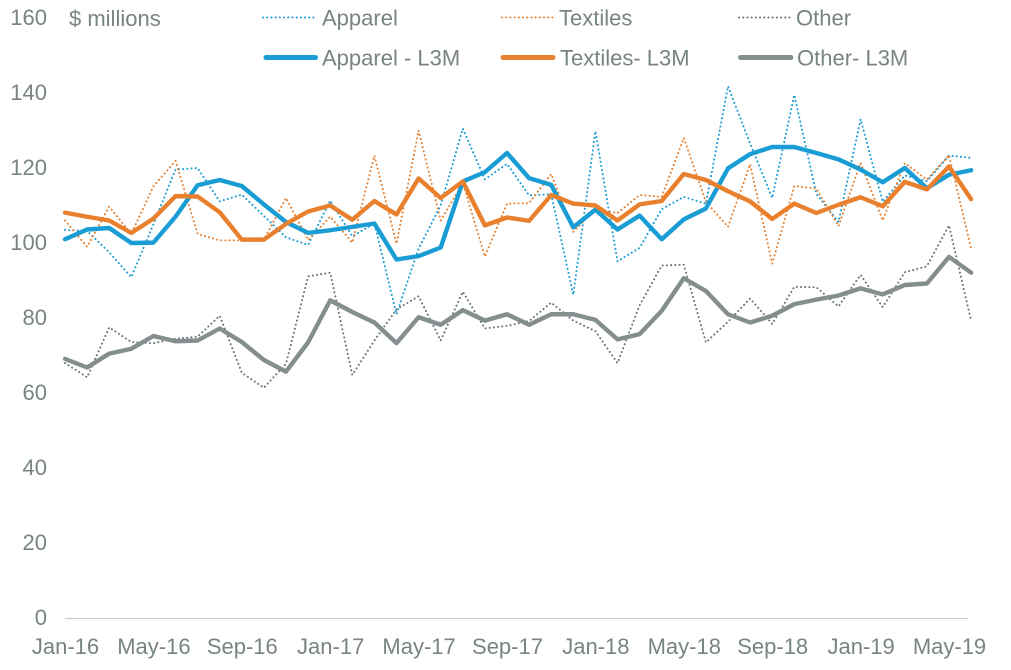 This screenshot has width=1011, height=670. I want to click on svg-text: Textiles, so click(595, 18).